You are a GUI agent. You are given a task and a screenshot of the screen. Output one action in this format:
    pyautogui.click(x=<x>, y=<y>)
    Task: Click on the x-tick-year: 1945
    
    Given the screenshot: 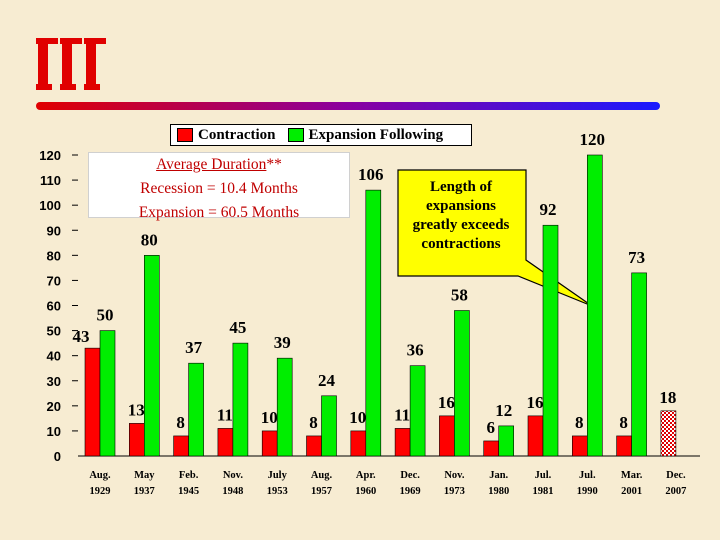 What is the action you would take?
    pyautogui.click(x=188, y=491)
    